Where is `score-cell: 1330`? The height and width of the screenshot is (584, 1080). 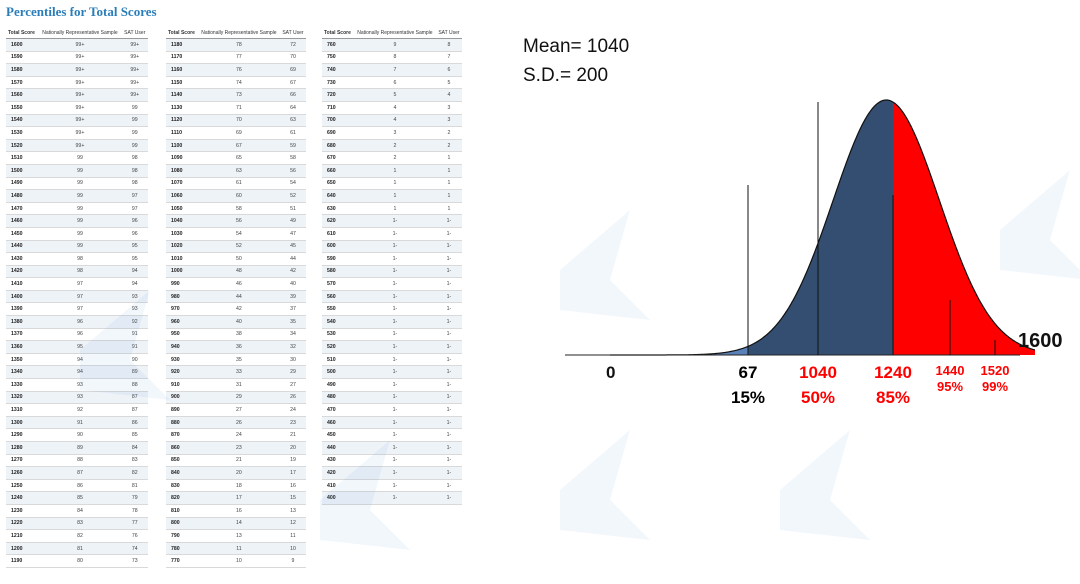 score-cell: 1330 is located at coordinates (22, 385).